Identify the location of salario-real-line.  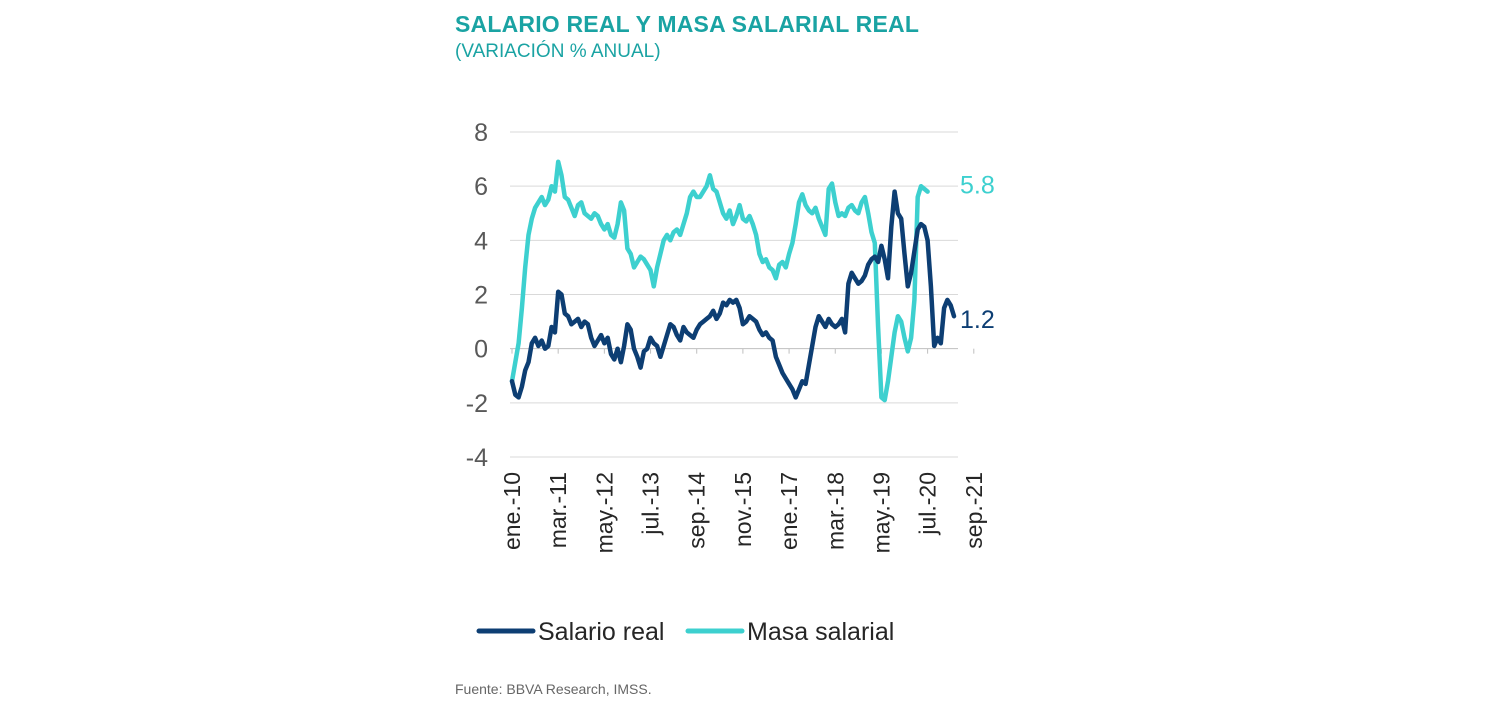
(733, 294).